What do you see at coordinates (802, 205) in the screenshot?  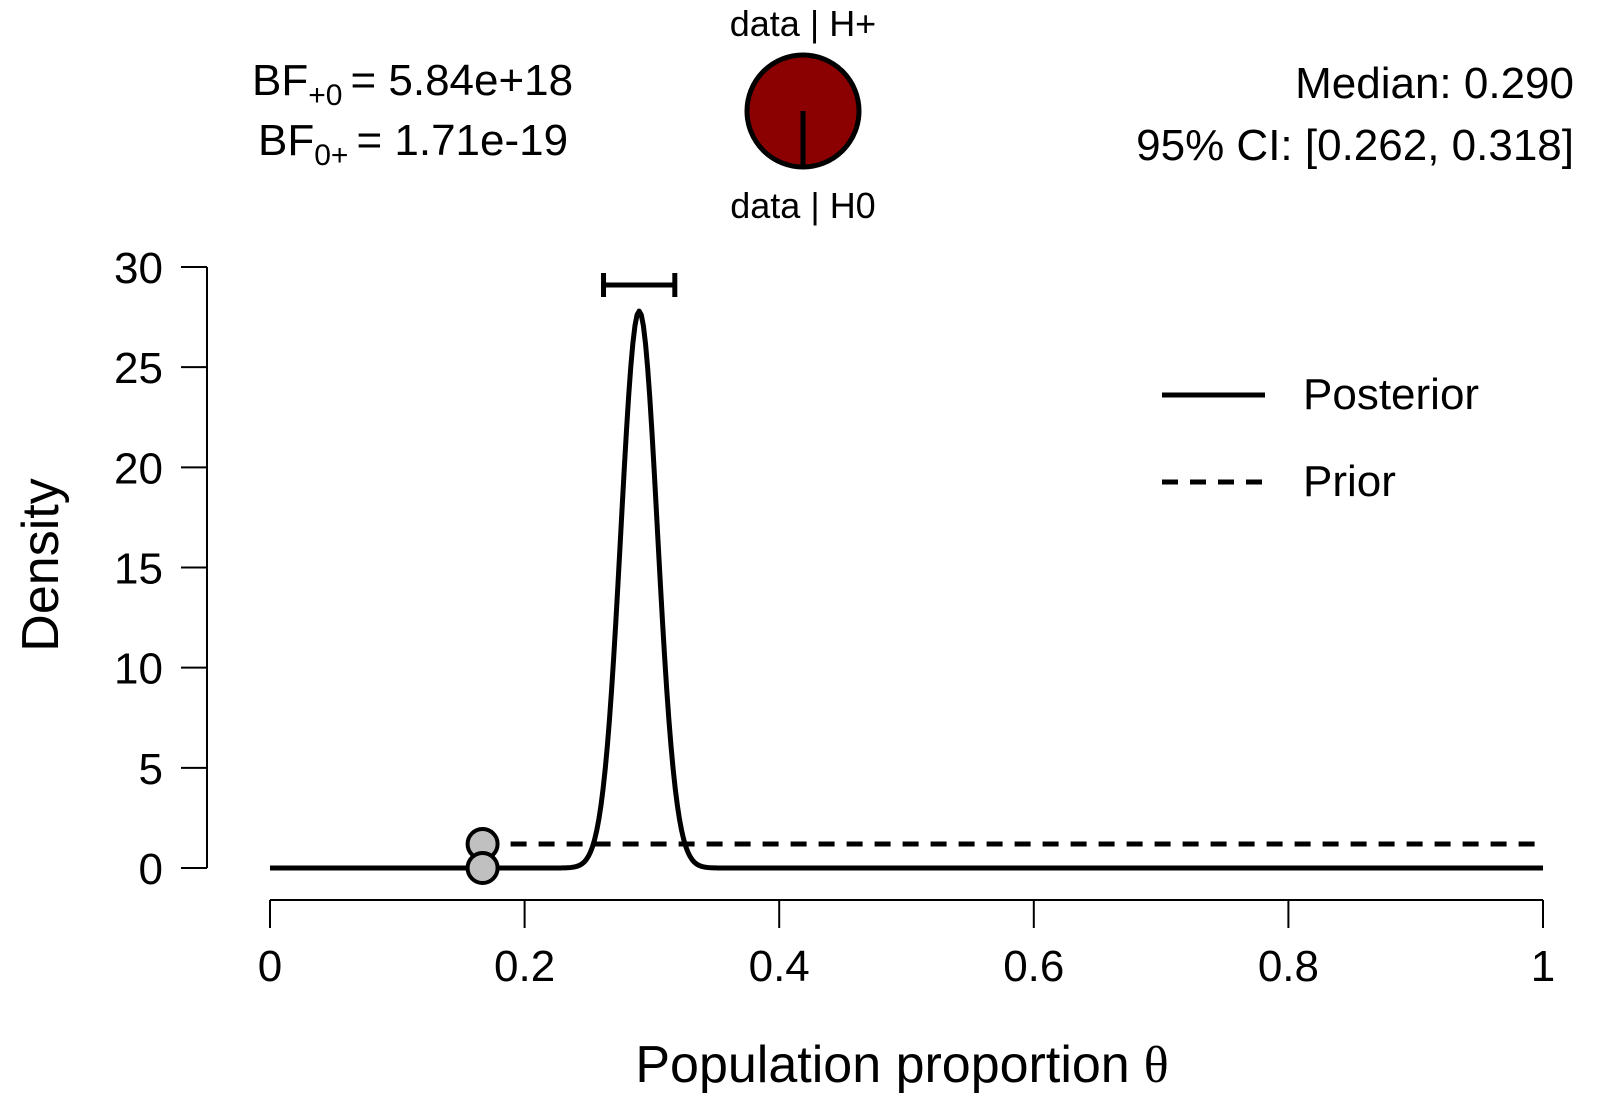 I see `pie-bottom-label: data | H0` at bounding box center [802, 205].